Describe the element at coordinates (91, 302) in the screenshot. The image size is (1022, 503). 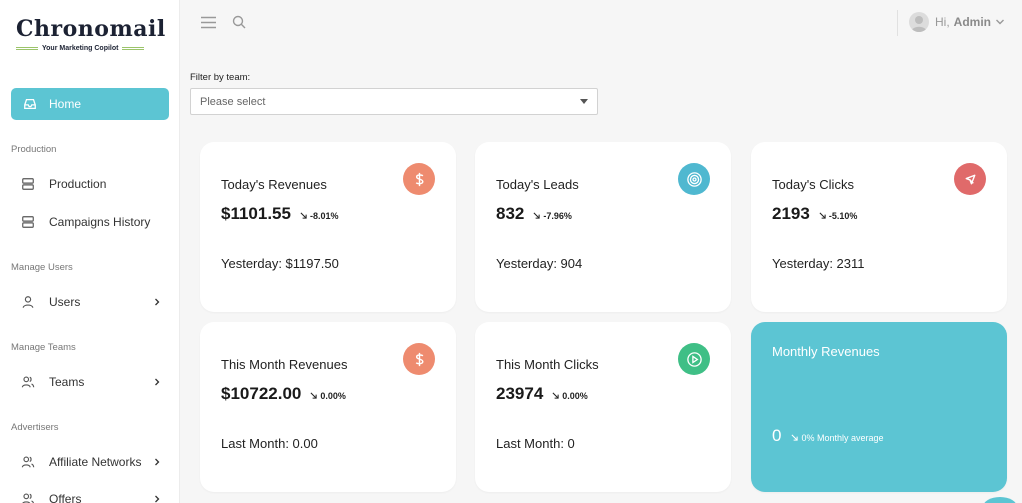
I see `sidebar-item-users: Users` at that location.